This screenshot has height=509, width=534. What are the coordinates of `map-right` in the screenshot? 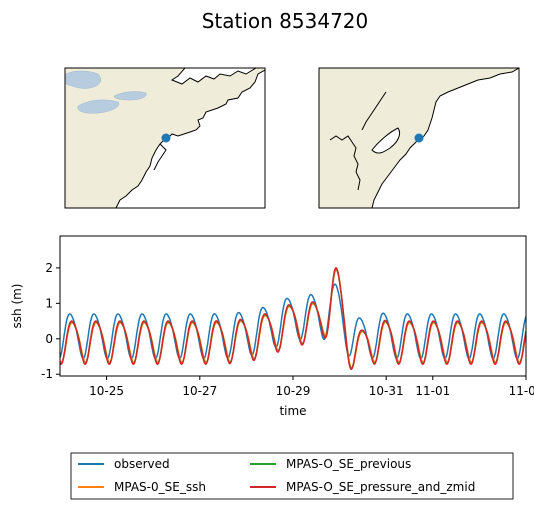 It's located at (419, 138).